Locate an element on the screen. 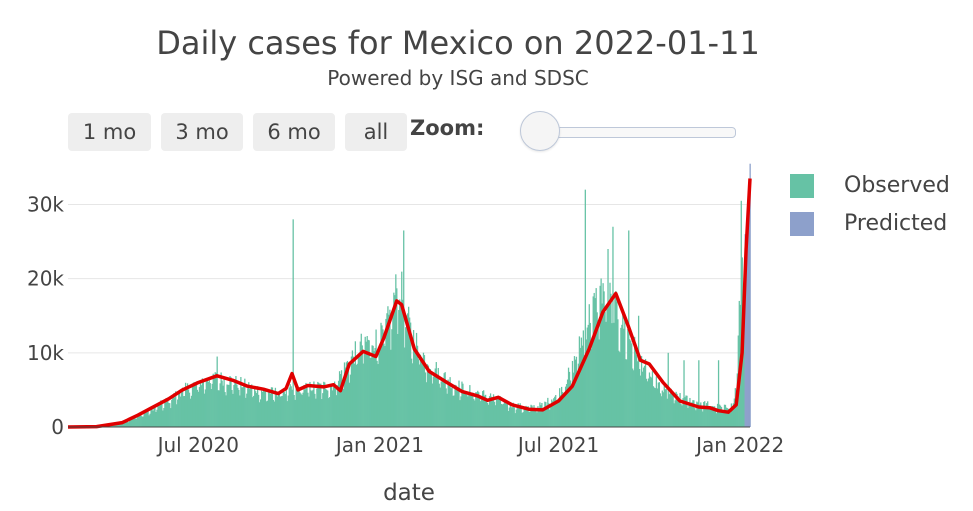 This screenshot has height=511, width=973. chart-subtitle: Powered by ISG and SDSC is located at coordinates (458, 78).